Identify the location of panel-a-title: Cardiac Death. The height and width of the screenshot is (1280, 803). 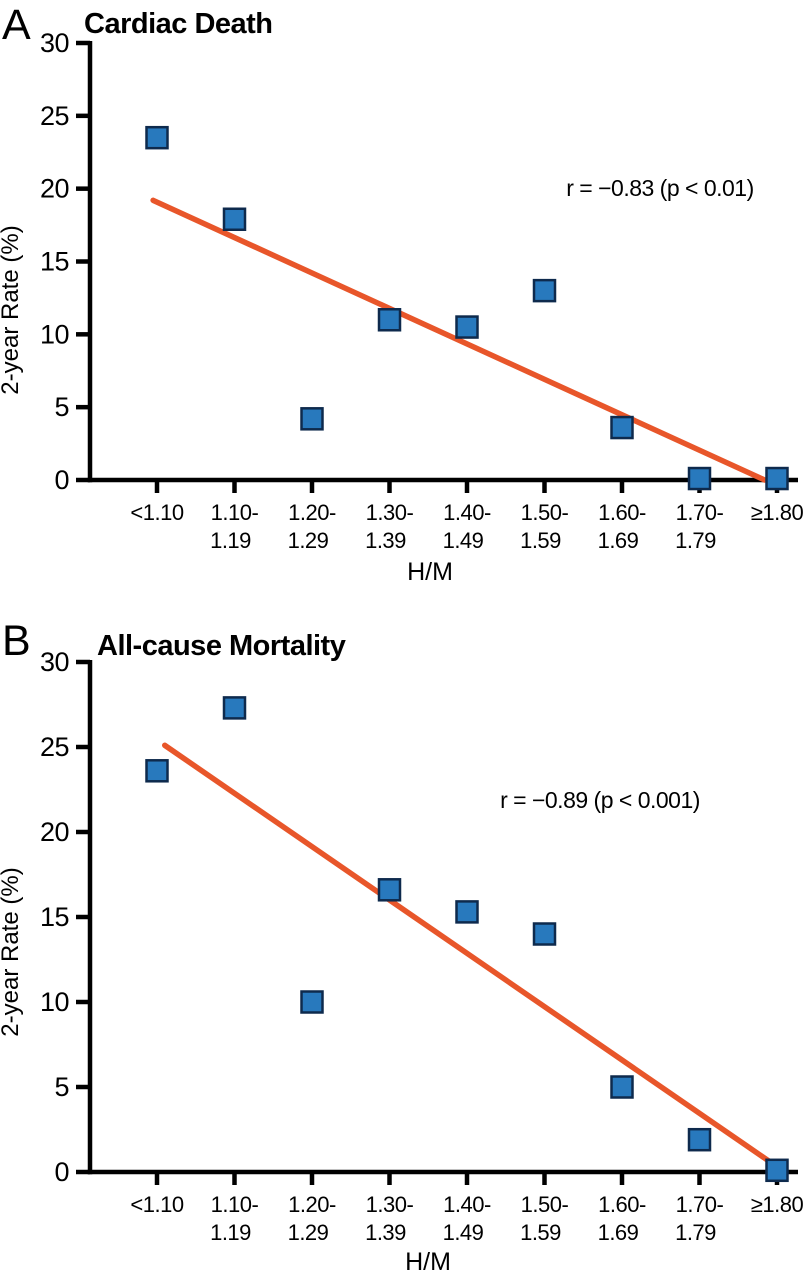
(178, 24).